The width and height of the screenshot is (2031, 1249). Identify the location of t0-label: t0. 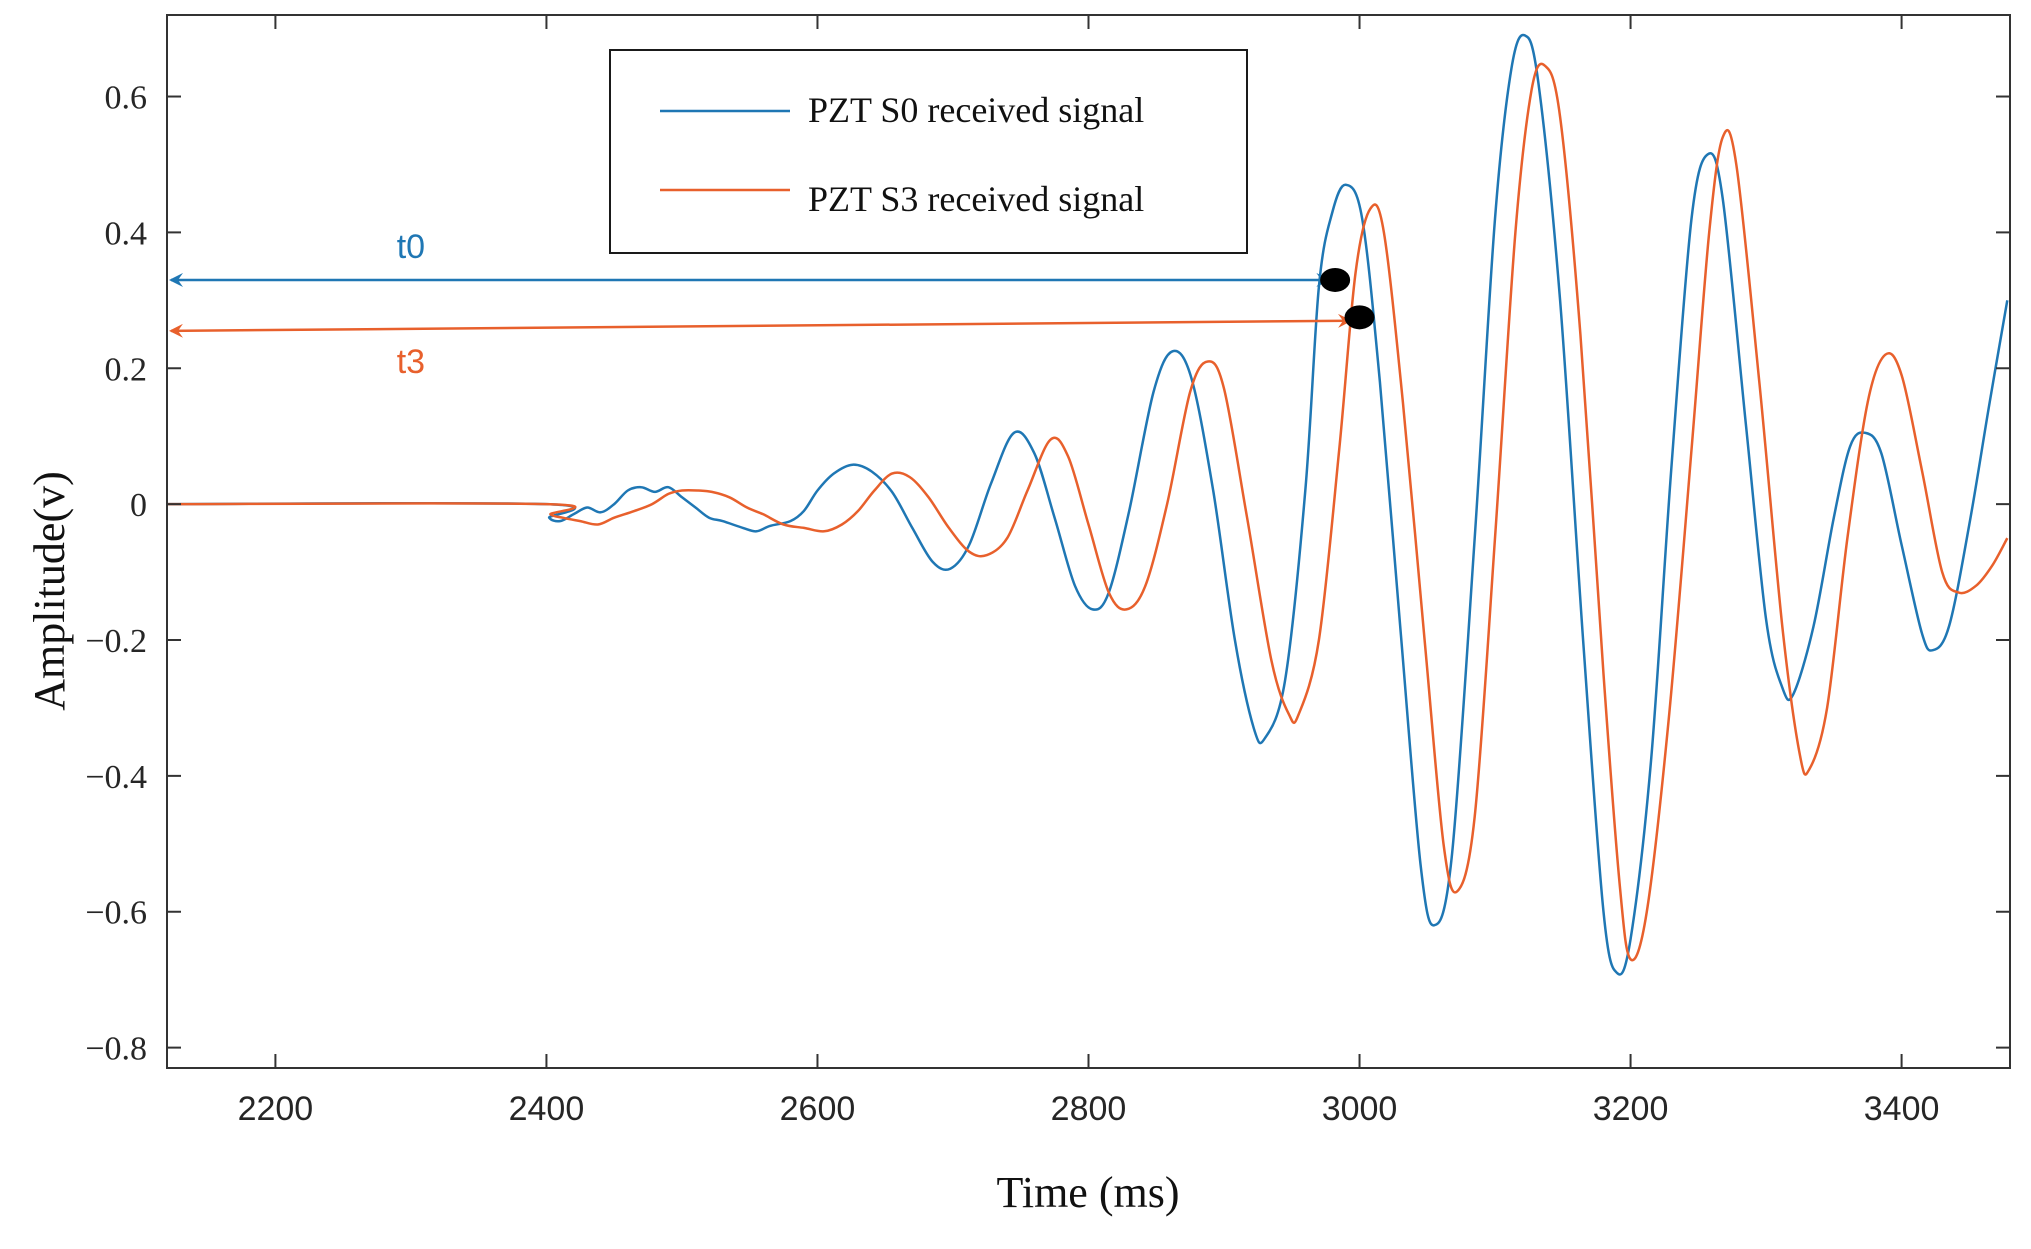
(411, 247).